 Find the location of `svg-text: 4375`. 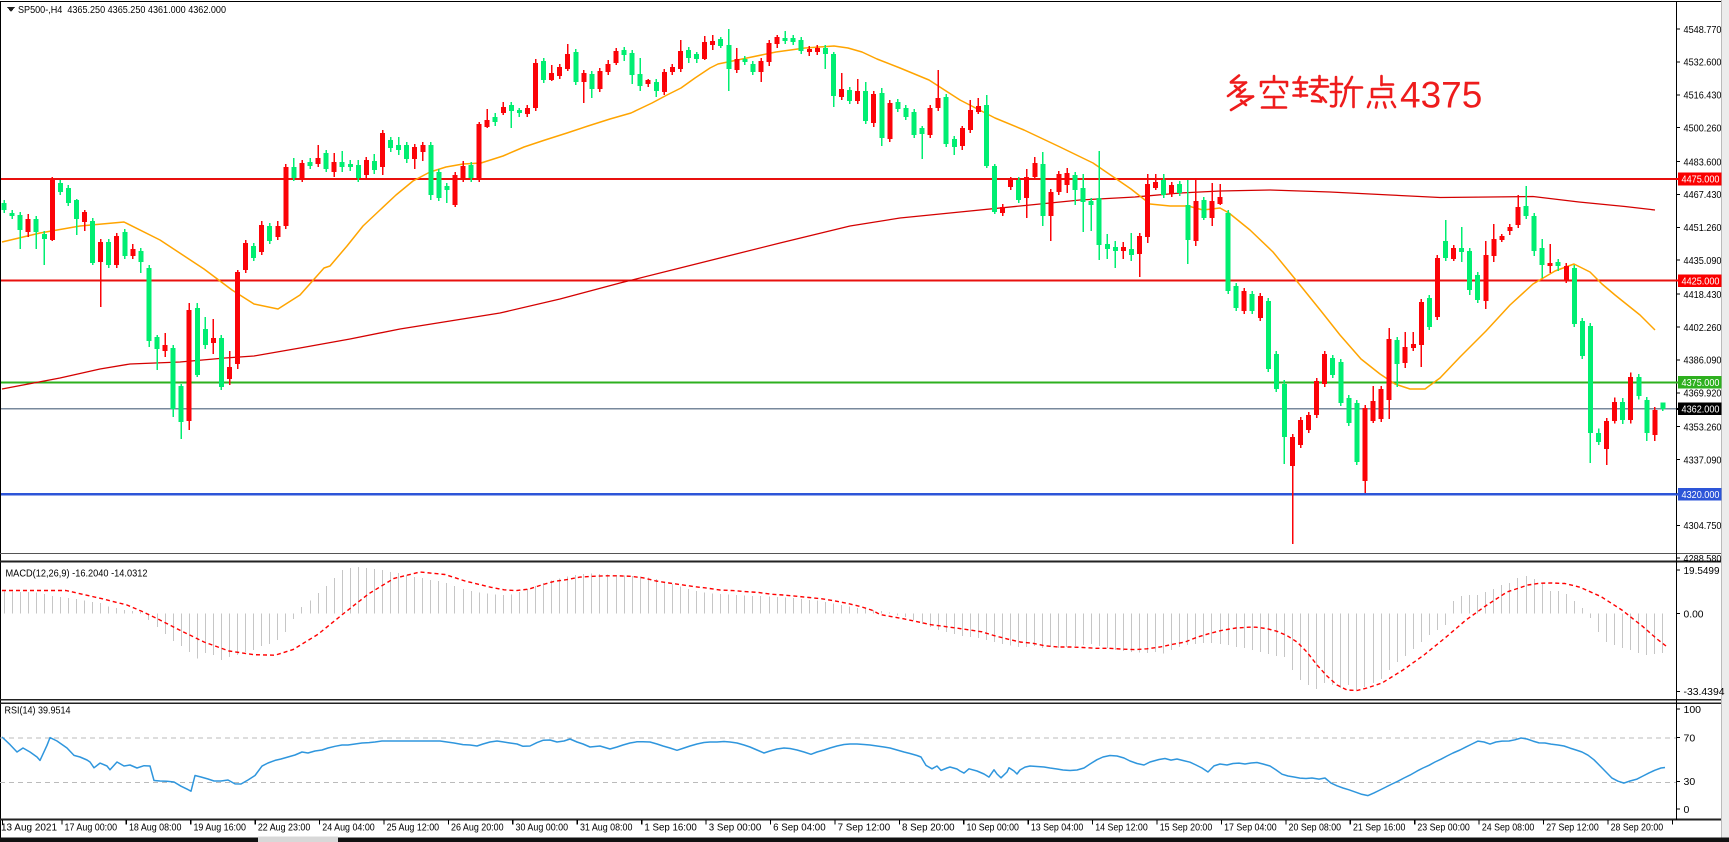

svg-text: 4375 is located at coordinates (1441, 95).